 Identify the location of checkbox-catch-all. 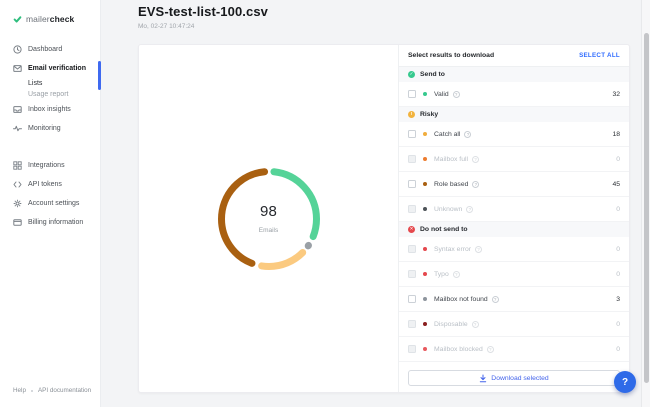
(412, 134).